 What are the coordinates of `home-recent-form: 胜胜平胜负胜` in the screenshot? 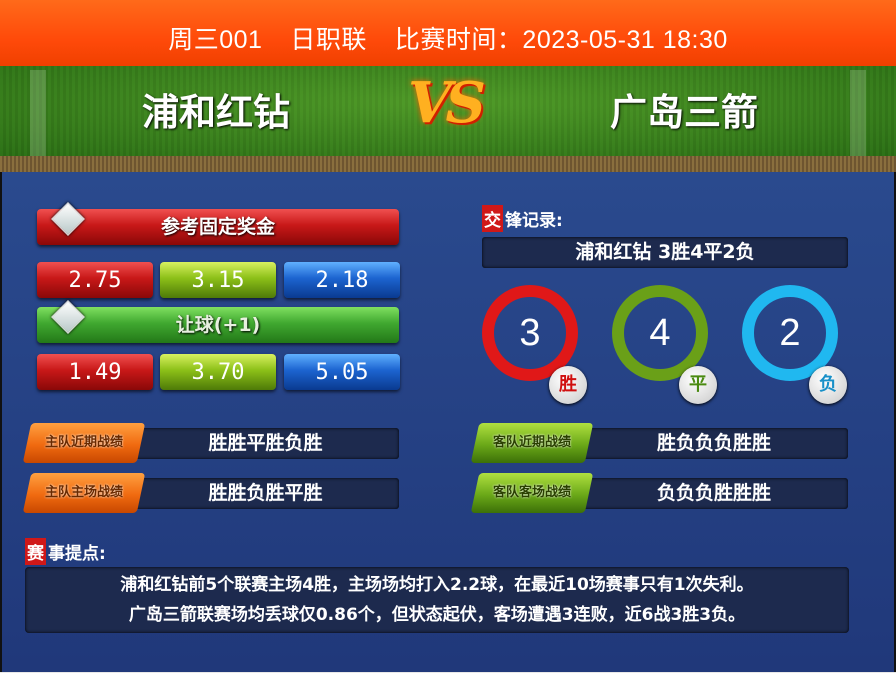 It's located at (265, 443).